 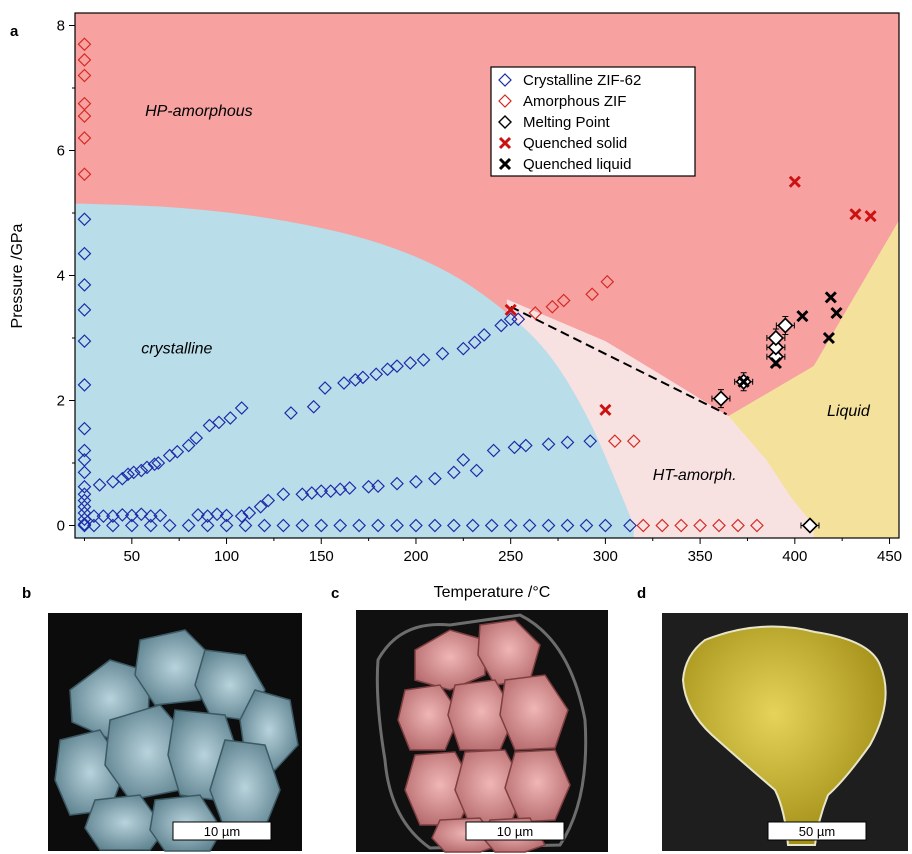 What do you see at coordinates (492, 592) in the screenshot?
I see `x-axis-label: Temperature /°C` at bounding box center [492, 592].